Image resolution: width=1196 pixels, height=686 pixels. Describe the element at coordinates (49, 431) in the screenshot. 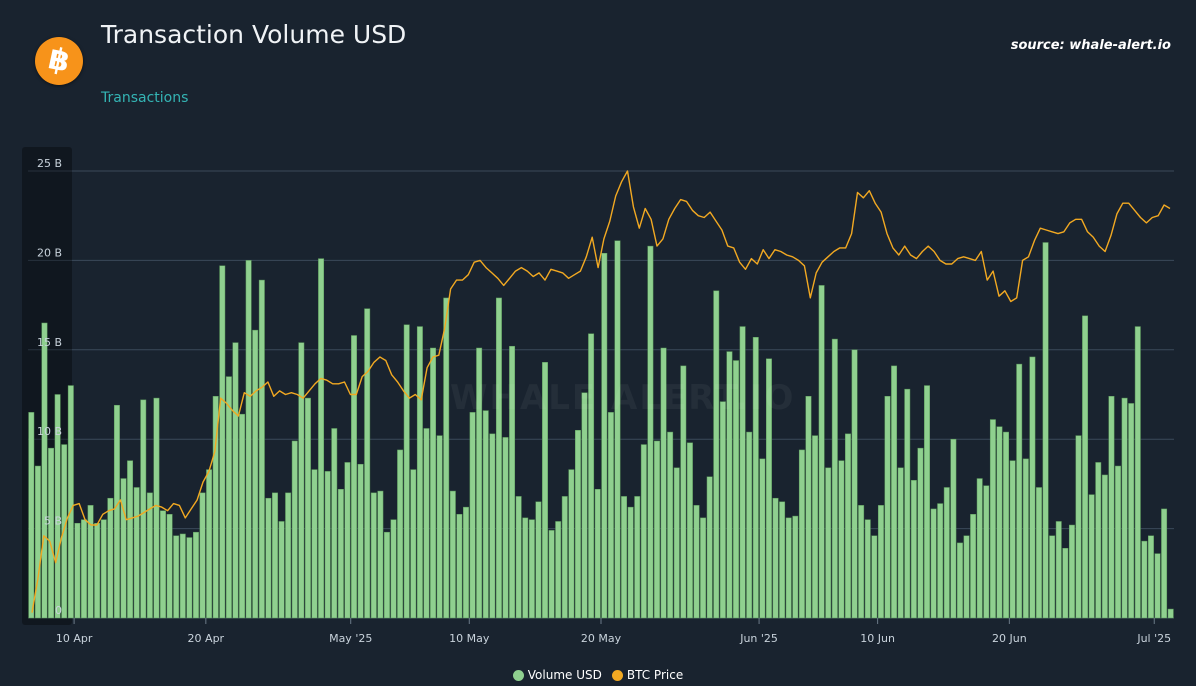

I see `y-tick-label: 10 B` at that location.